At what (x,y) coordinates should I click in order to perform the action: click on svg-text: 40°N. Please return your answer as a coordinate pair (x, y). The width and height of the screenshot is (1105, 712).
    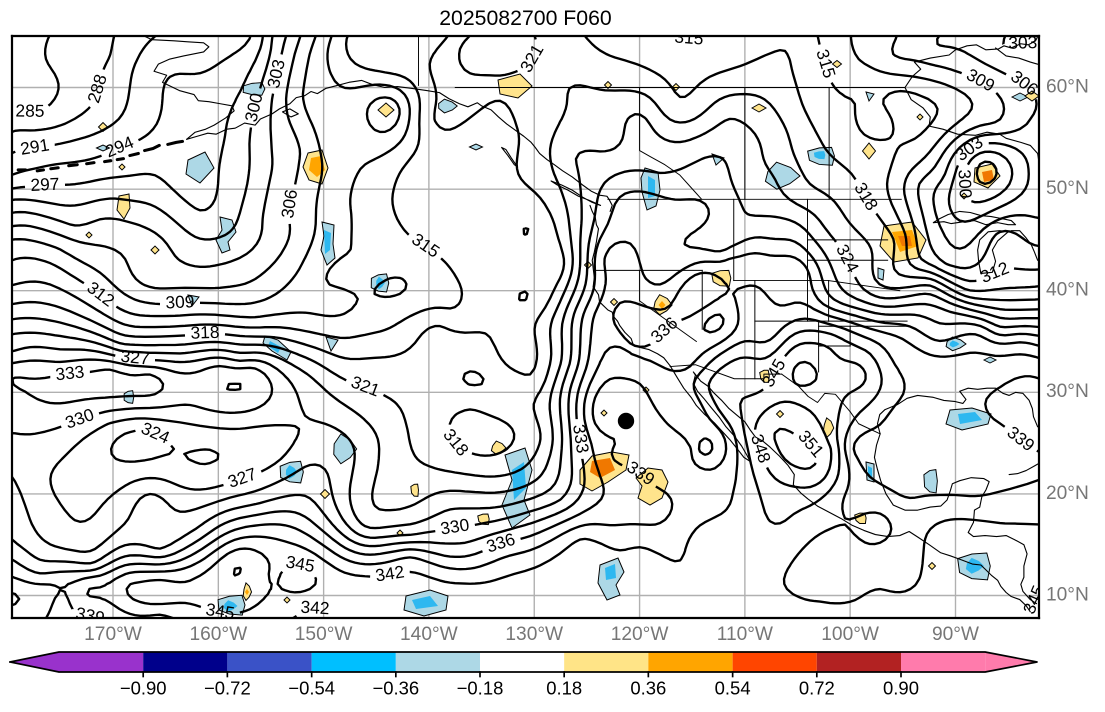
    Looking at the image, I should click on (1067, 290).